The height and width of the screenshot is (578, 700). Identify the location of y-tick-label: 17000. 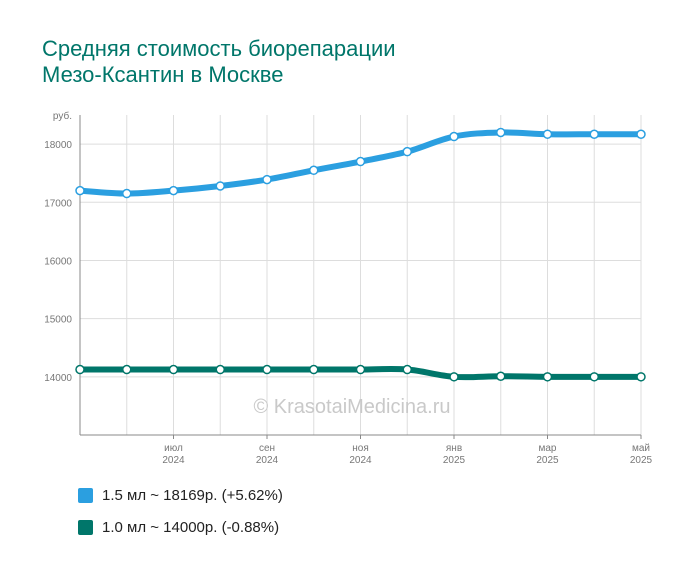
(58, 203).